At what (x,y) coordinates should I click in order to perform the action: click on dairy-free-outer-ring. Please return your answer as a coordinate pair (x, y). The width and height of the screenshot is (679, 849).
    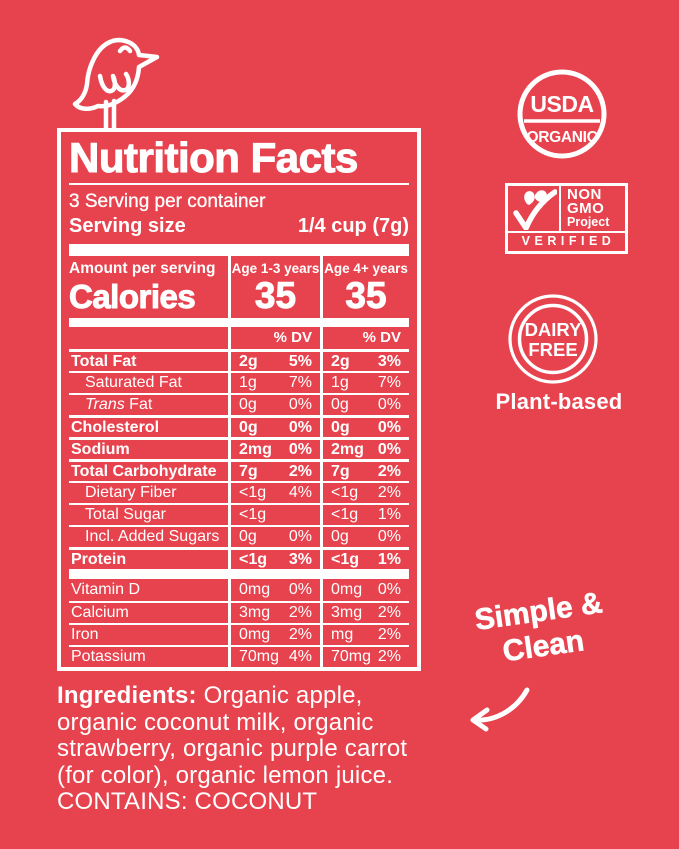
    Looking at the image, I should click on (553, 339).